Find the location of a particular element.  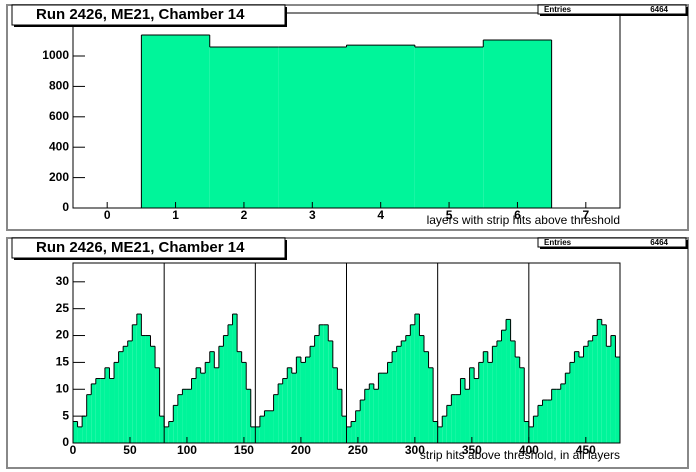

y-tick-label: 30 is located at coordinates (63, 281).